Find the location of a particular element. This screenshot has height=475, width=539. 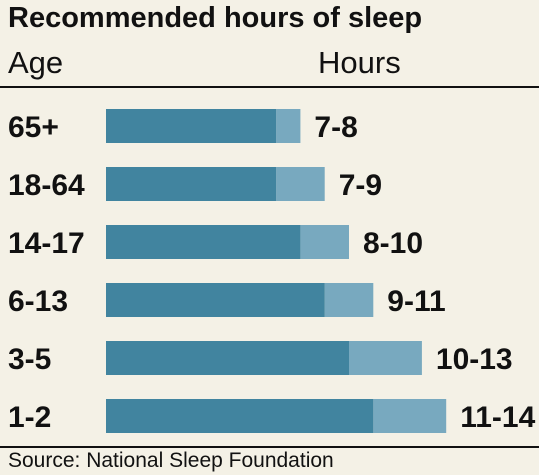

top-rule is located at coordinates (269, 87).